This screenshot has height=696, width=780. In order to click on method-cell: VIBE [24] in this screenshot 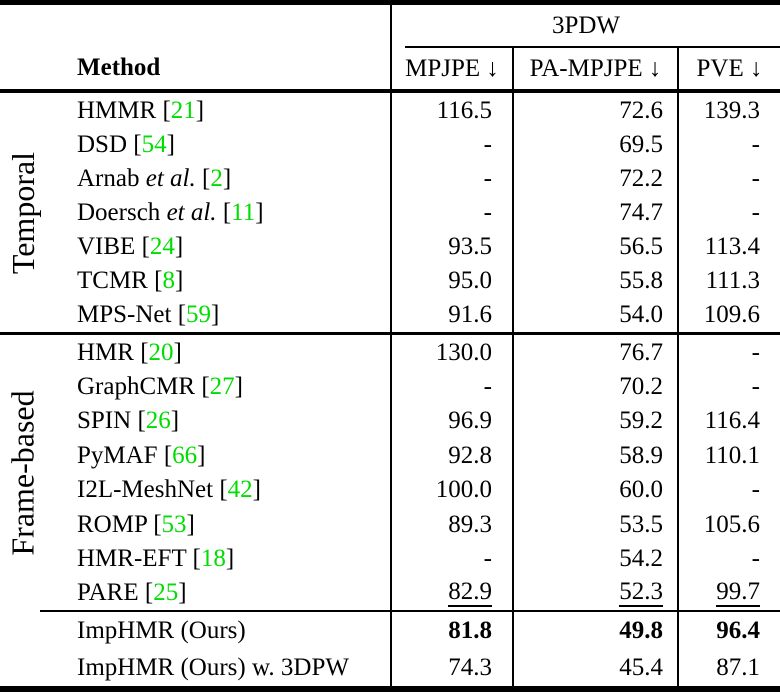, I will do `click(195, 246)`.